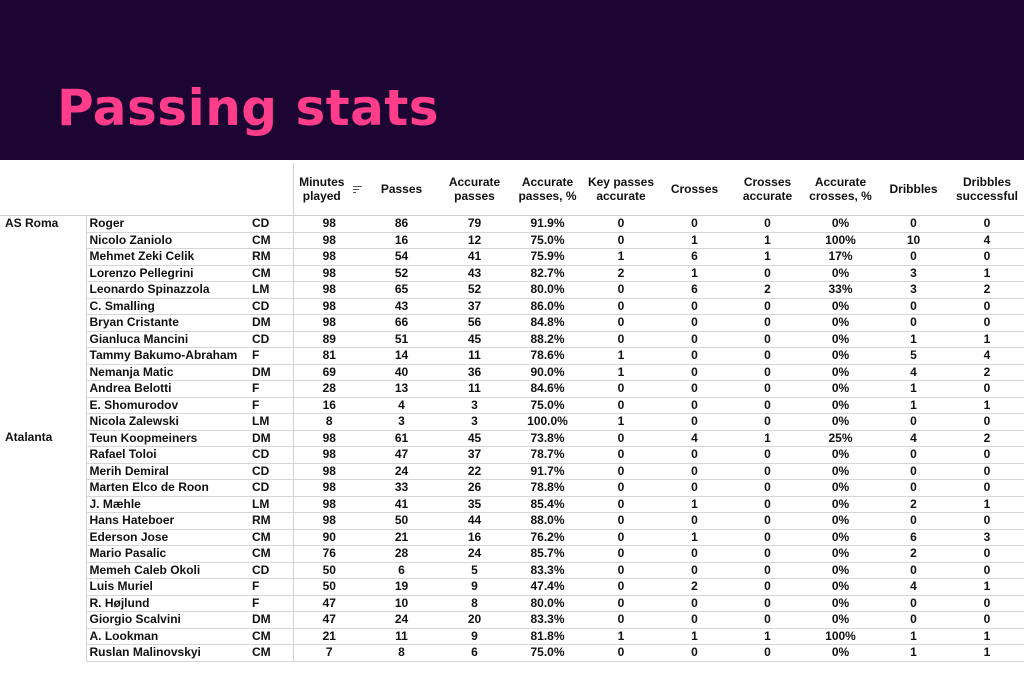 The width and height of the screenshot is (1024, 683). I want to click on dribbles-successful-cell: 1, so click(987, 504).